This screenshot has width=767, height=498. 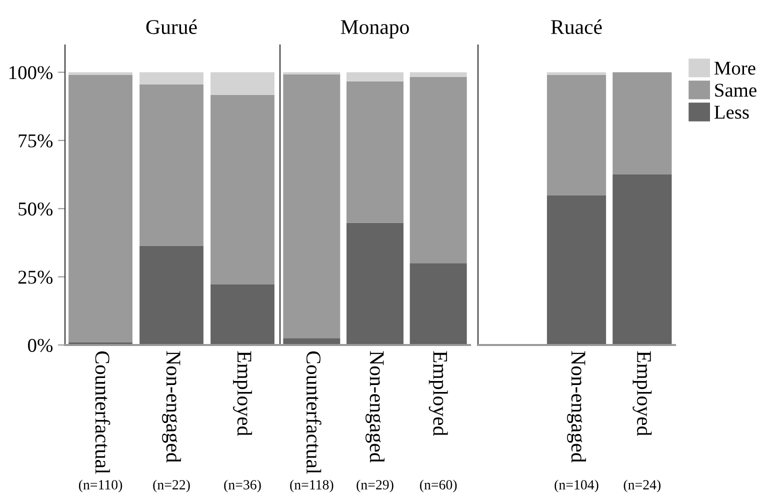 I want to click on chart-title: Gurué, so click(x=171, y=26).